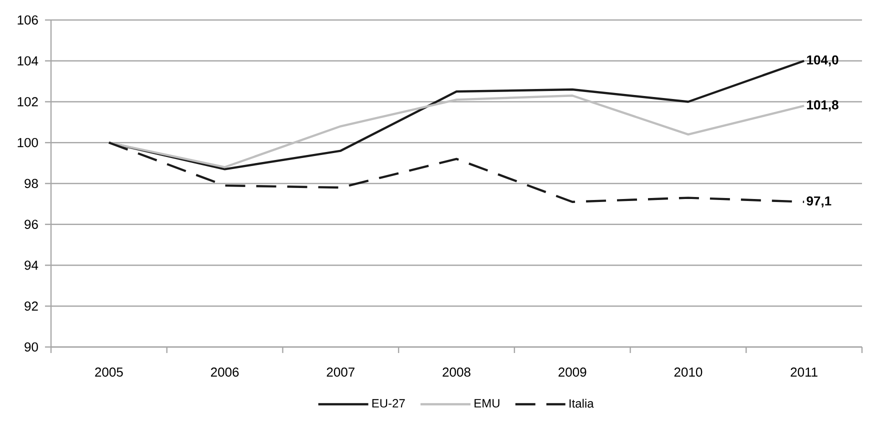  I want to click on y-tick-label: 90, so click(31, 347).